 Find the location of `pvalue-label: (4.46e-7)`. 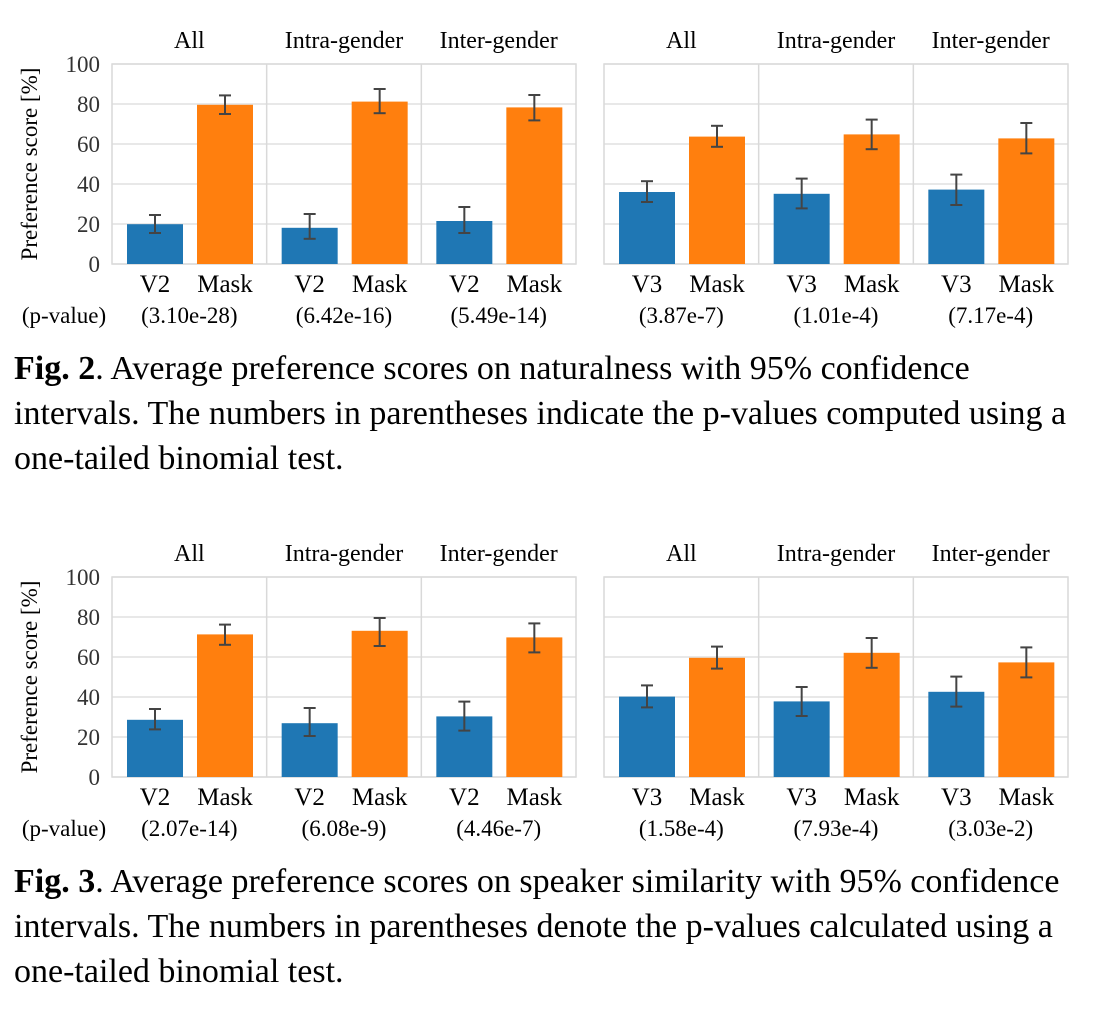

pvalue-label: (4.46e-7) is located at coordinates (498, 828).